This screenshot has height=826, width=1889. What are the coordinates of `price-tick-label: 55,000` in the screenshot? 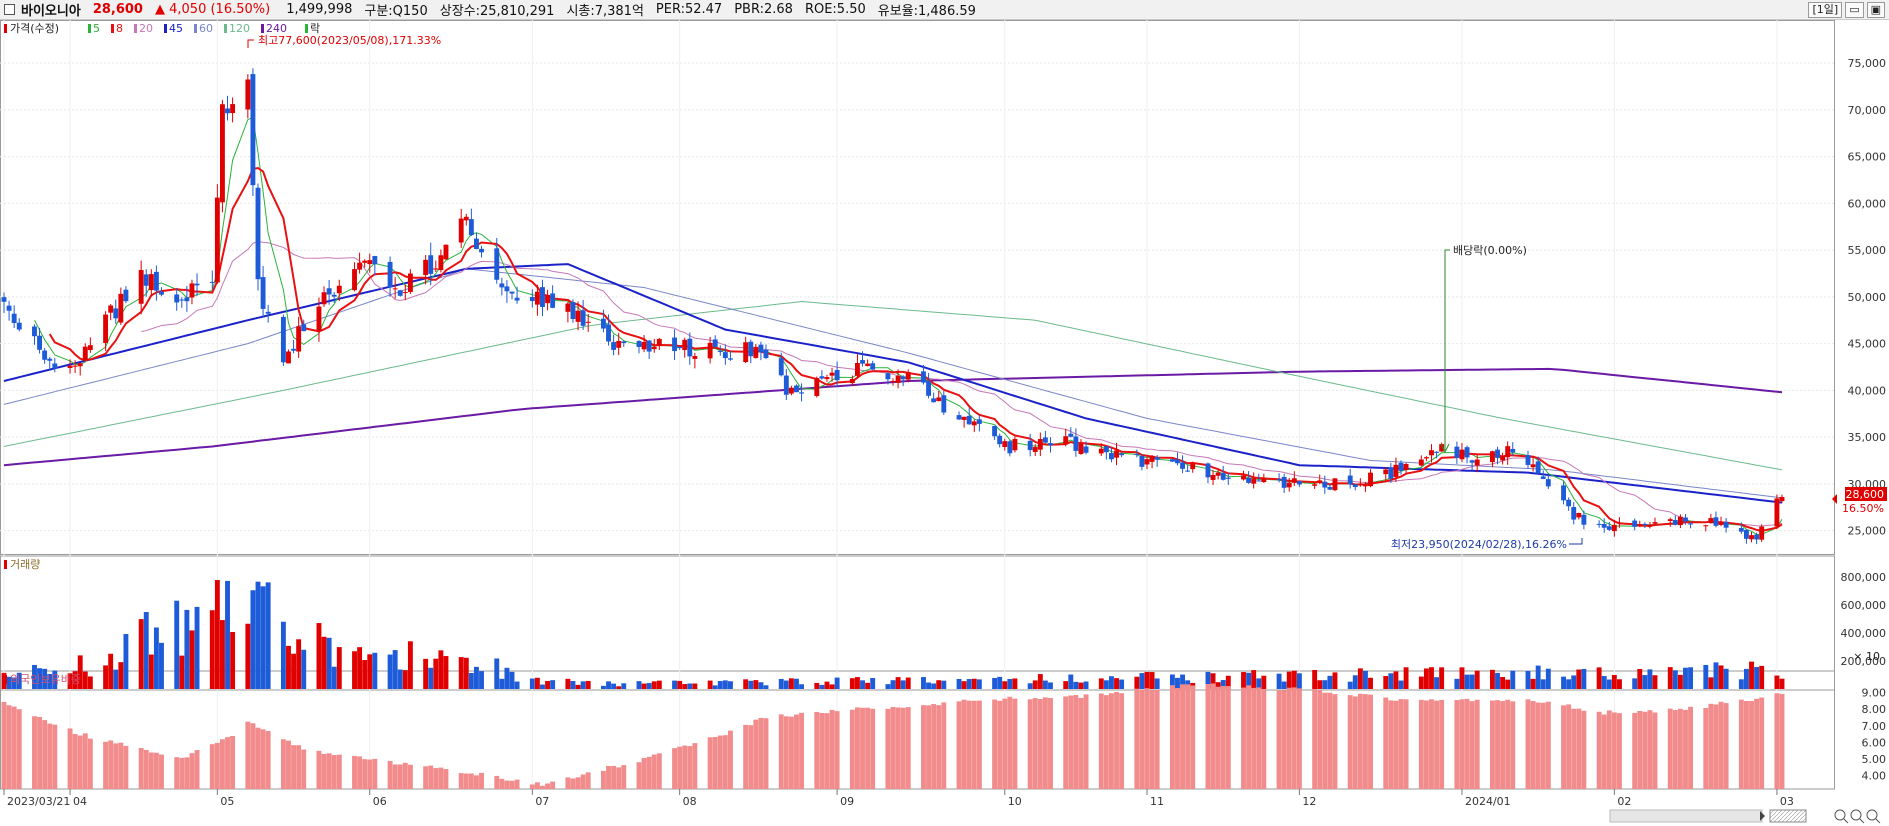 It's located at (1867, 250).